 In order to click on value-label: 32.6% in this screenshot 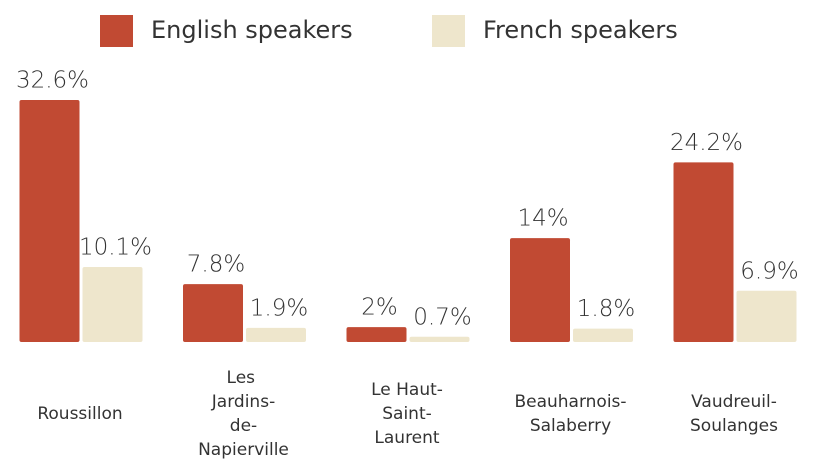, I will do `click(52, 81)`.